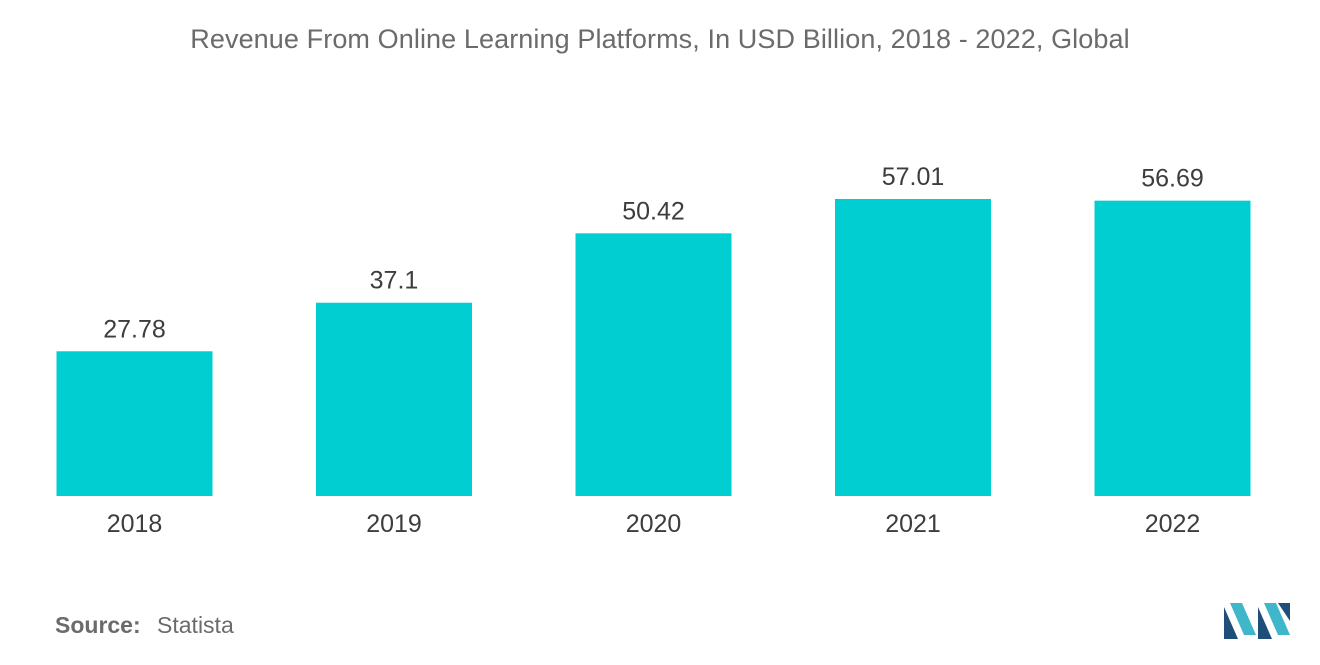 Image resolution: width=1320 pixels, height=665 pixels. I want to click on bar-2018, so click(134, 423).